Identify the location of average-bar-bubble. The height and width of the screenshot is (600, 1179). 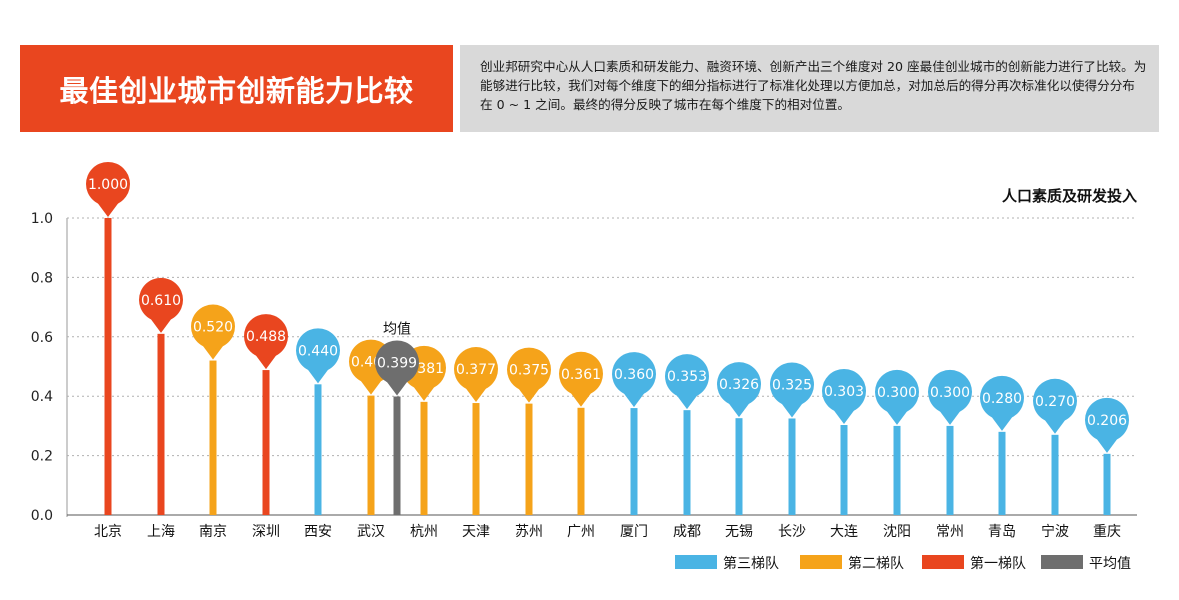
(397, 362).